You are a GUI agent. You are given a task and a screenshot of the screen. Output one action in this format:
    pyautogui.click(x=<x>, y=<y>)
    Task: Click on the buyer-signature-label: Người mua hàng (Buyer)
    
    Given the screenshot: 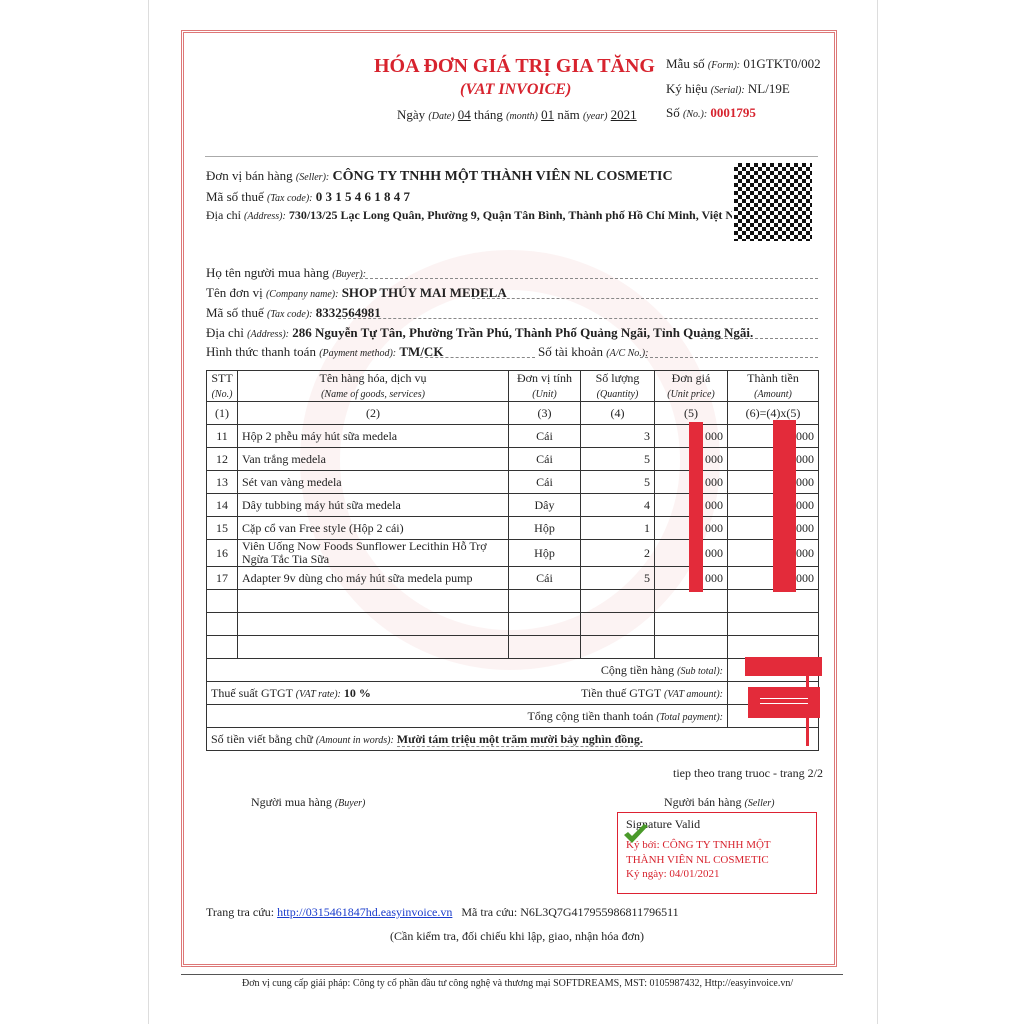 What is the action you would take?
    pyautogui.click(x=308, y=802)
    